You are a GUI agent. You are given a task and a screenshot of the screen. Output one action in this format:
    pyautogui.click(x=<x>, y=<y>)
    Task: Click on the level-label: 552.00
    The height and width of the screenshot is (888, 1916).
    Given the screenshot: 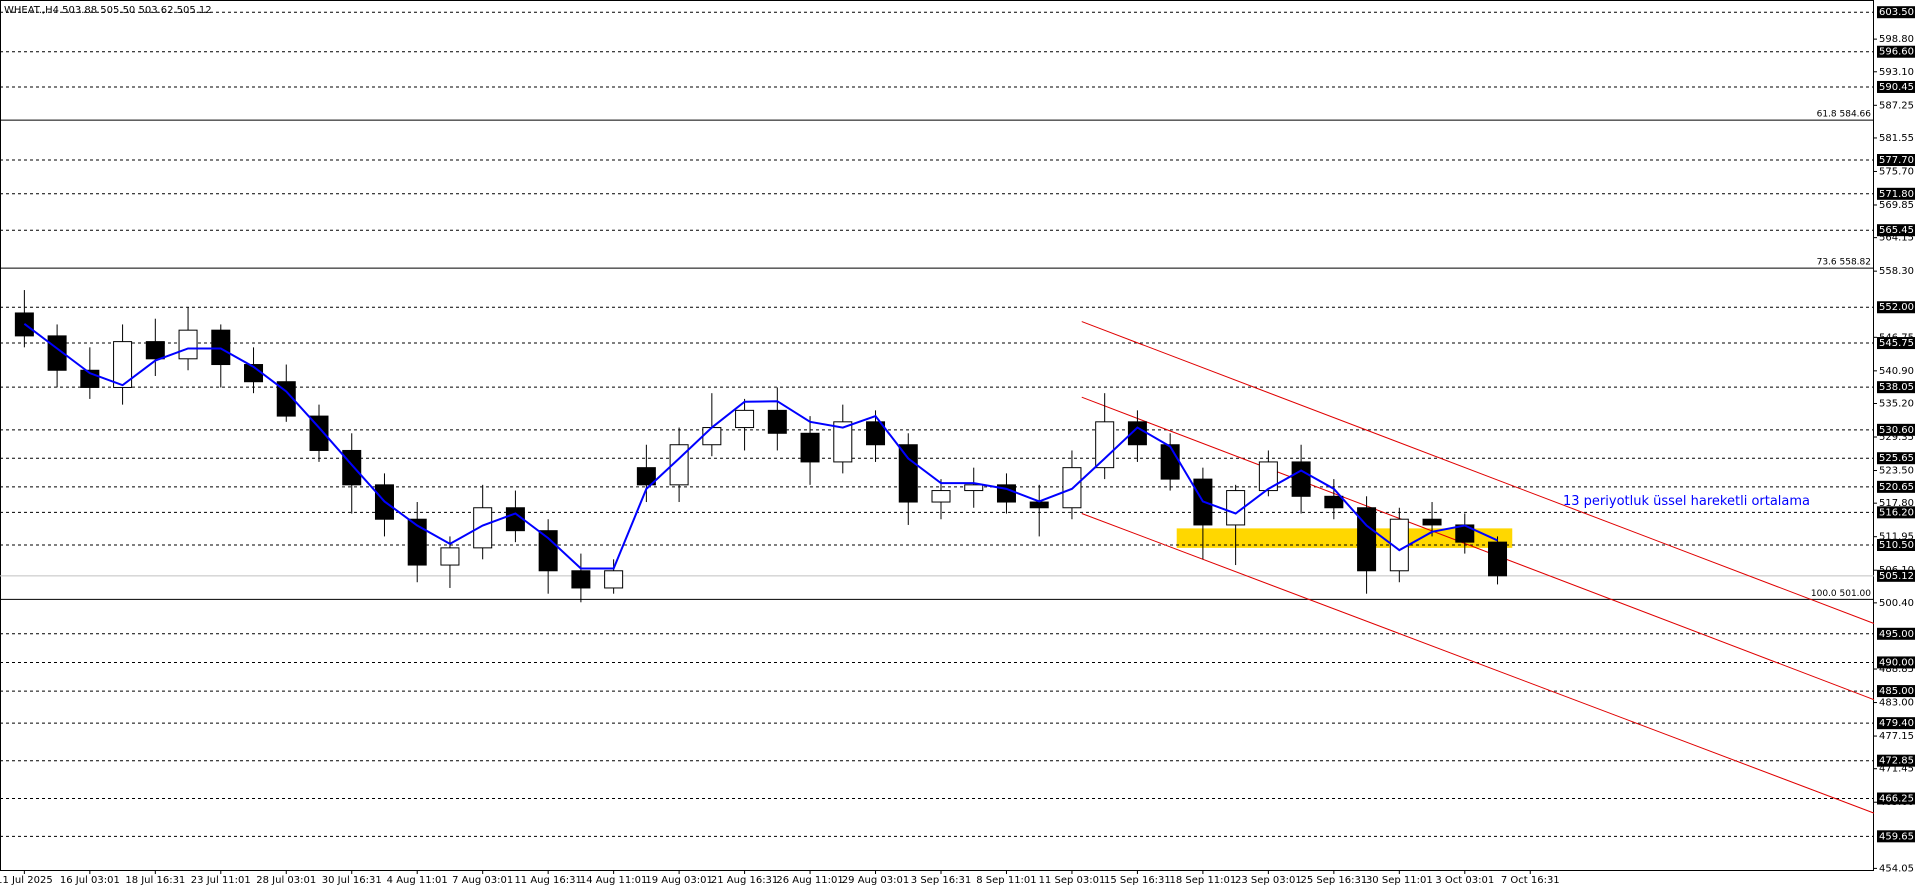 What is the action you would take?
    pyautogui.click(x=1896, y=307)
    